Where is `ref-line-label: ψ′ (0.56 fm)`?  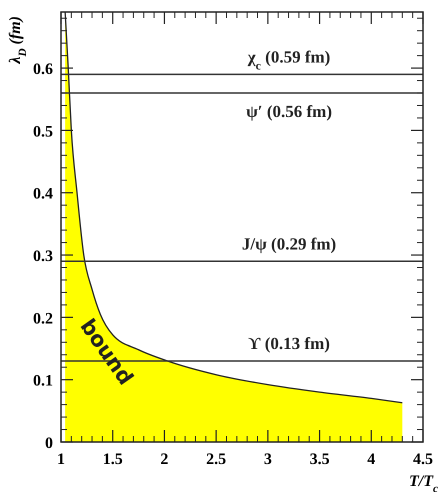 ref-line-label: ψ′ (0.56 fm) is located at coordinates (289, 112).